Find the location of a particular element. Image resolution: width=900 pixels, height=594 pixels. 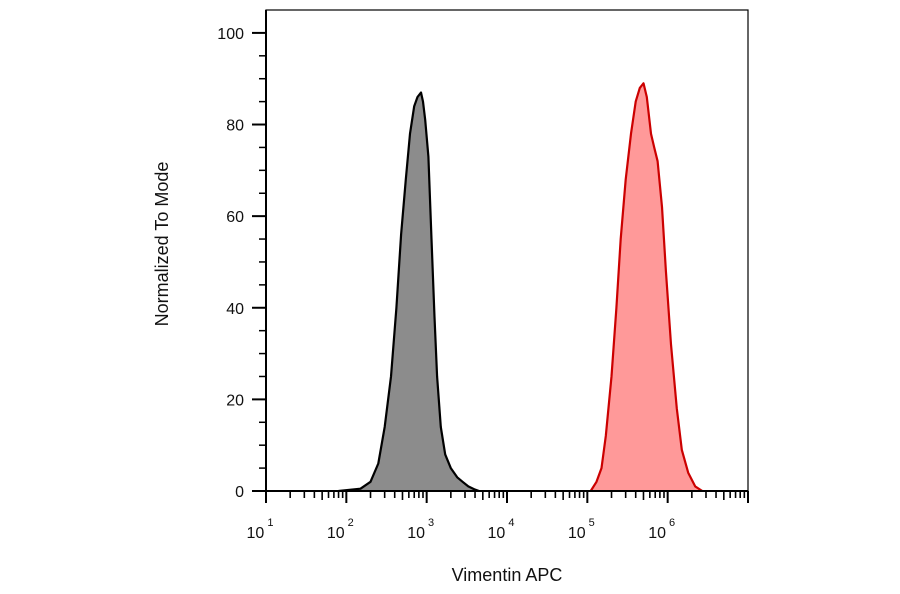

series-1-line is located at coordinates (409, 292).